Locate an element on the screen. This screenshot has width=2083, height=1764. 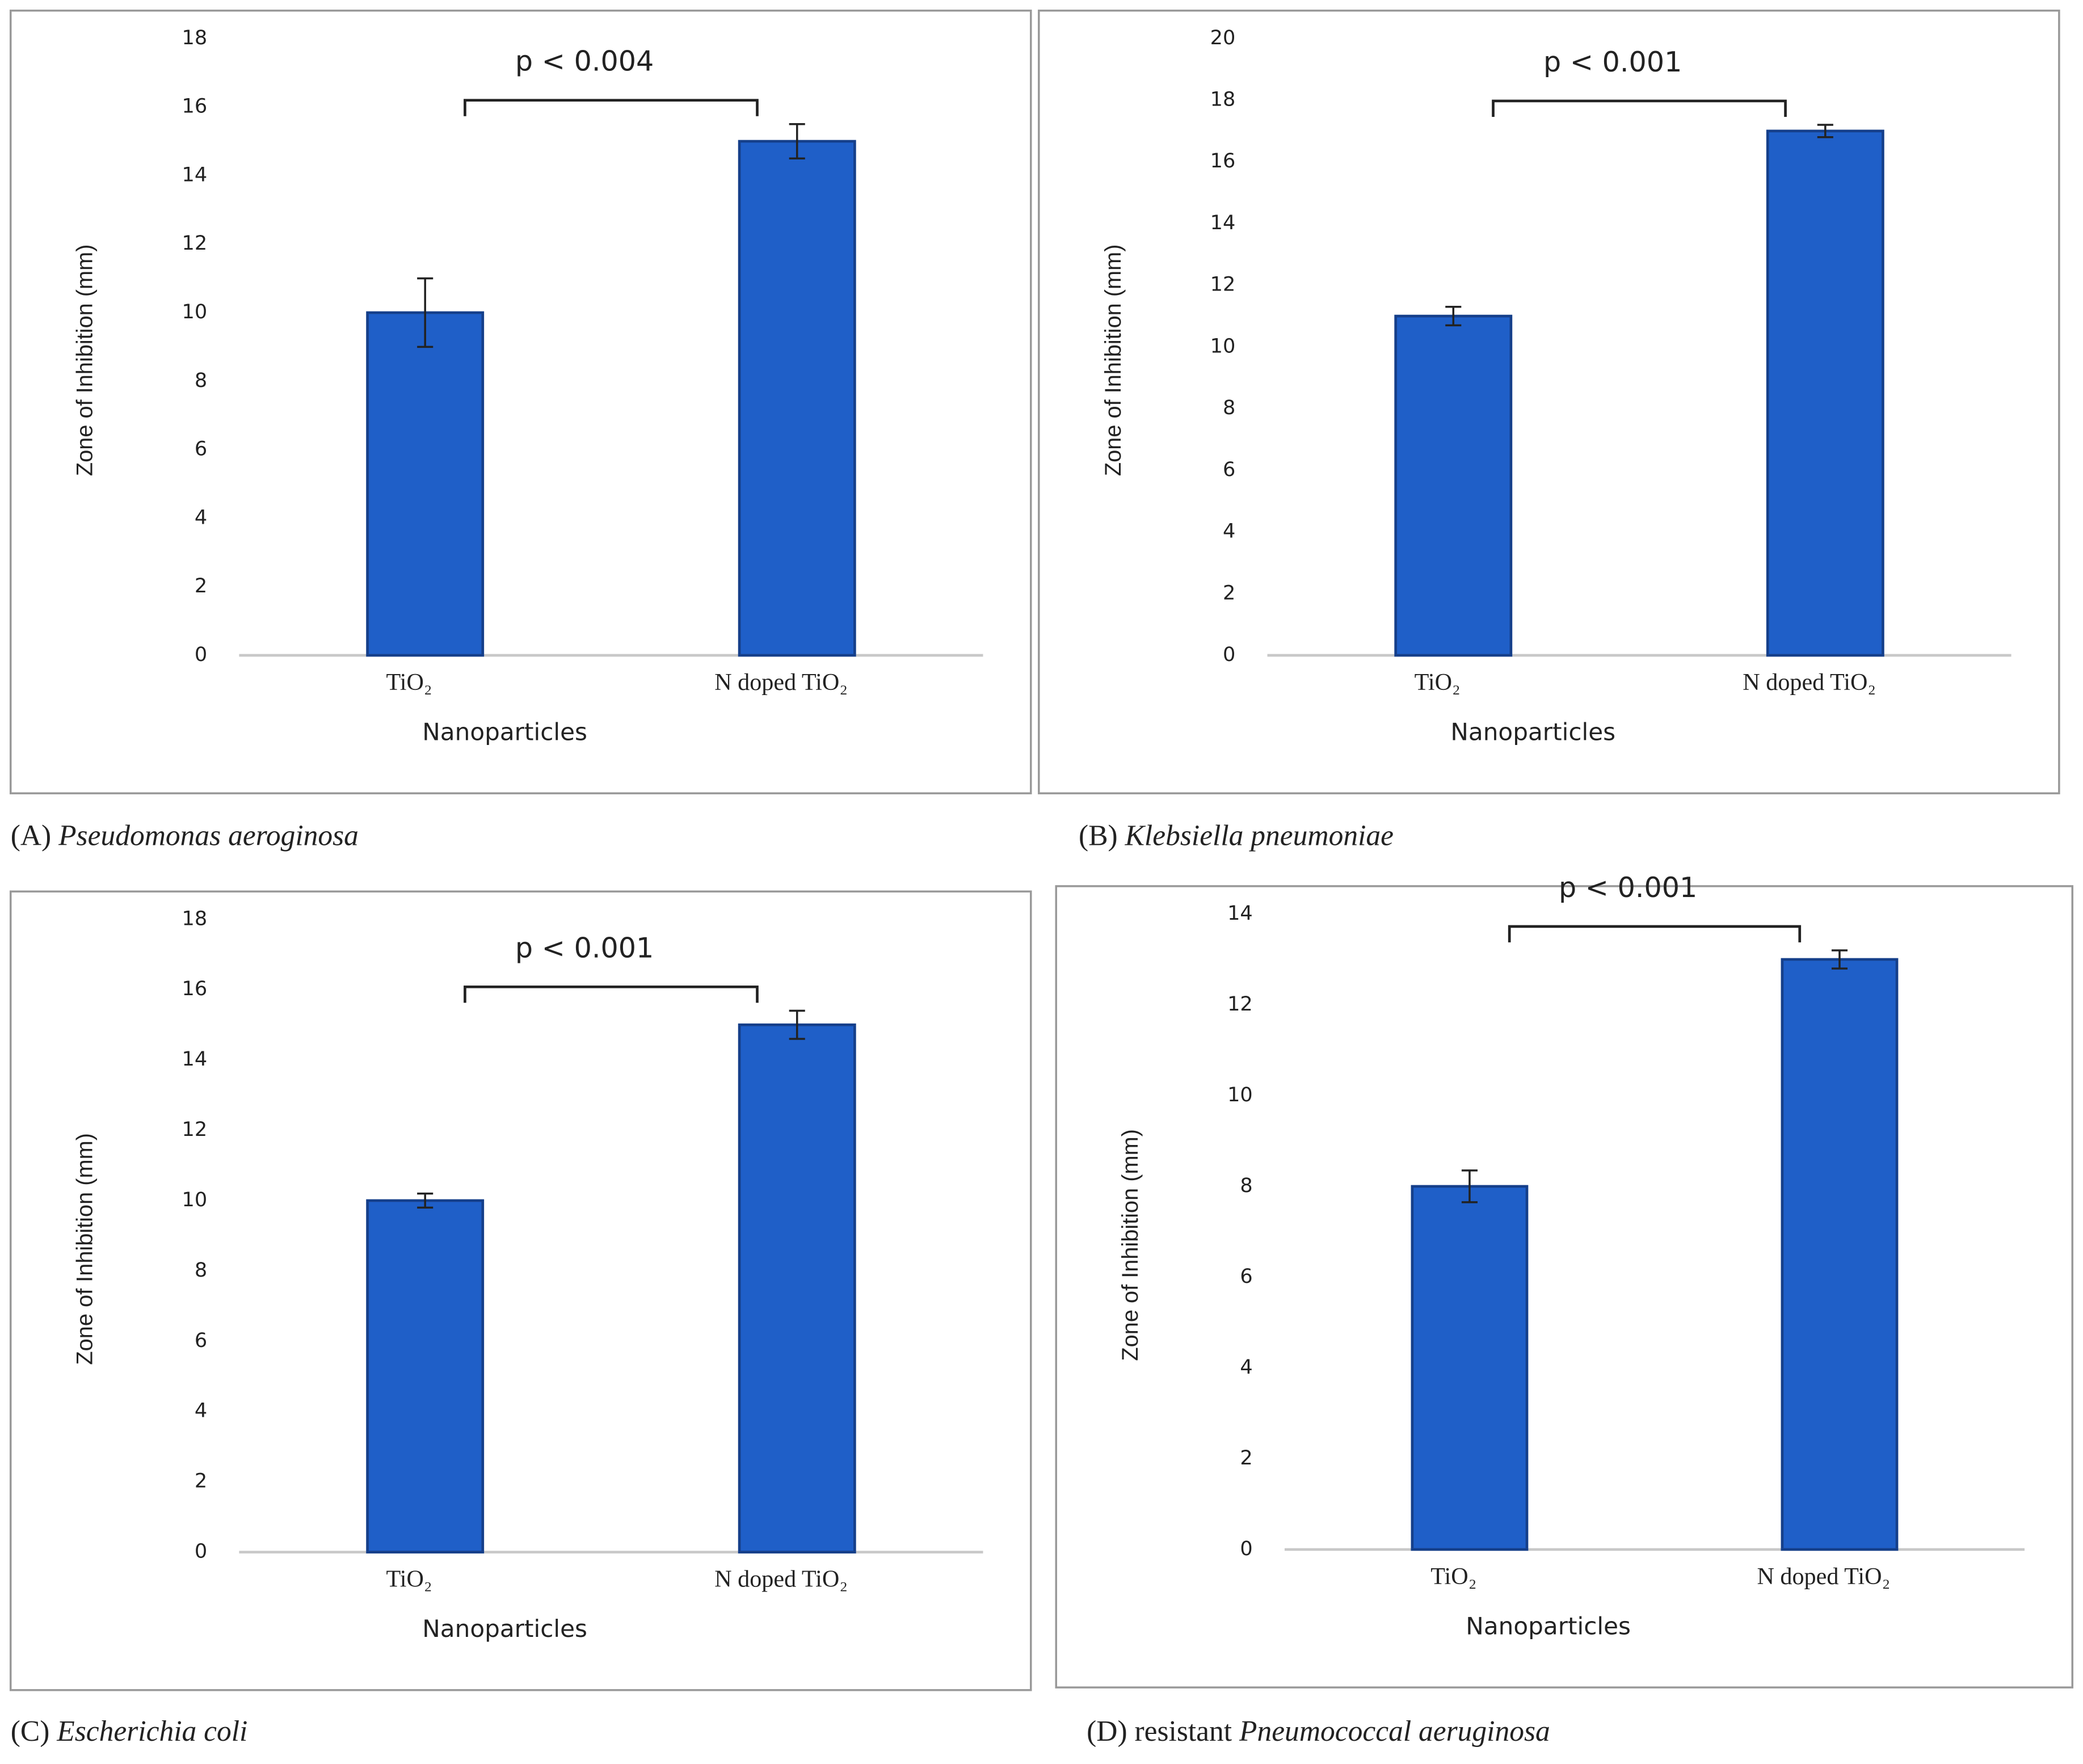
caption-label: (C) is located at coordinates (31, 1731).